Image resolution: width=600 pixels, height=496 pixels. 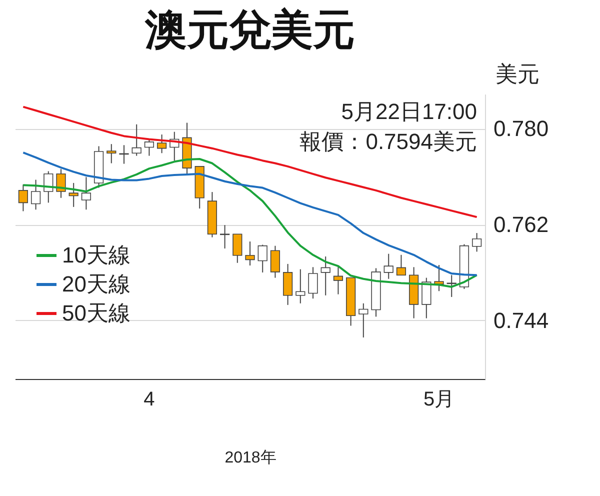 What do you see at coordinates (521, 129) in the screenshot?
I see `y-tick-label: 0.780` at bounding box center [521, 129].